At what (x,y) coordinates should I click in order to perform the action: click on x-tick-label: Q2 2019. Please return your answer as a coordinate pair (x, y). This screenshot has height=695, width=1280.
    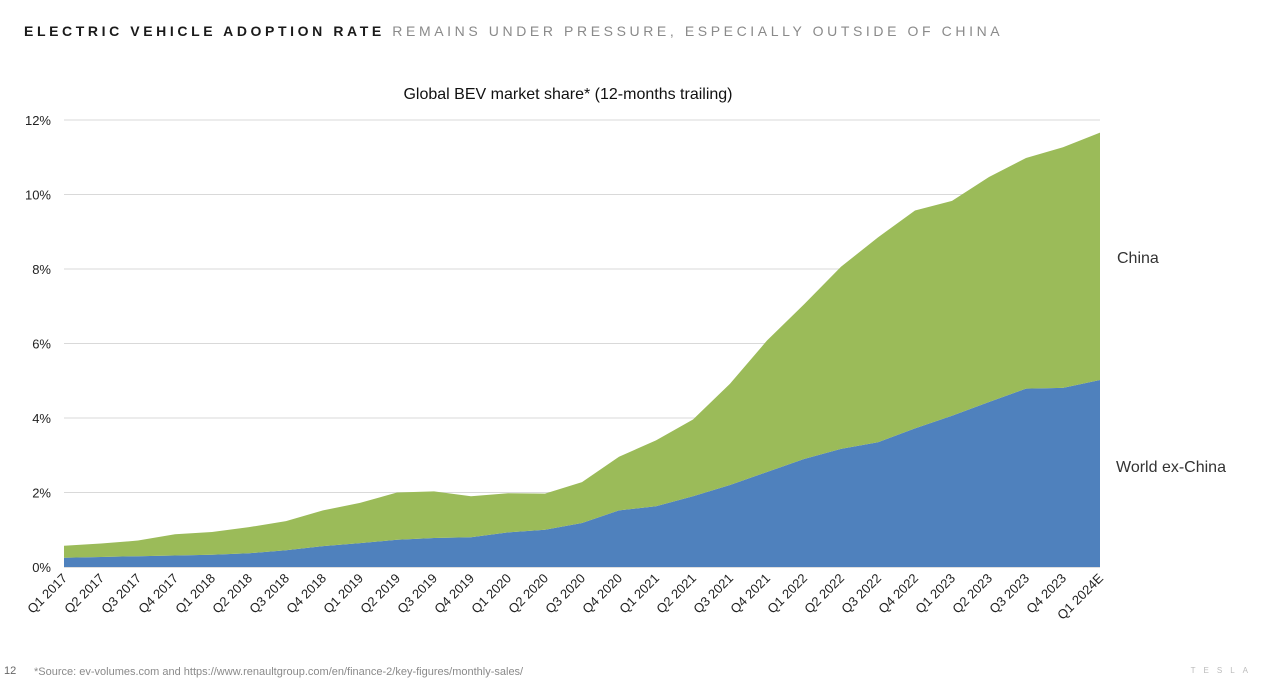
    Looking at the image, I should click on (380, 594).